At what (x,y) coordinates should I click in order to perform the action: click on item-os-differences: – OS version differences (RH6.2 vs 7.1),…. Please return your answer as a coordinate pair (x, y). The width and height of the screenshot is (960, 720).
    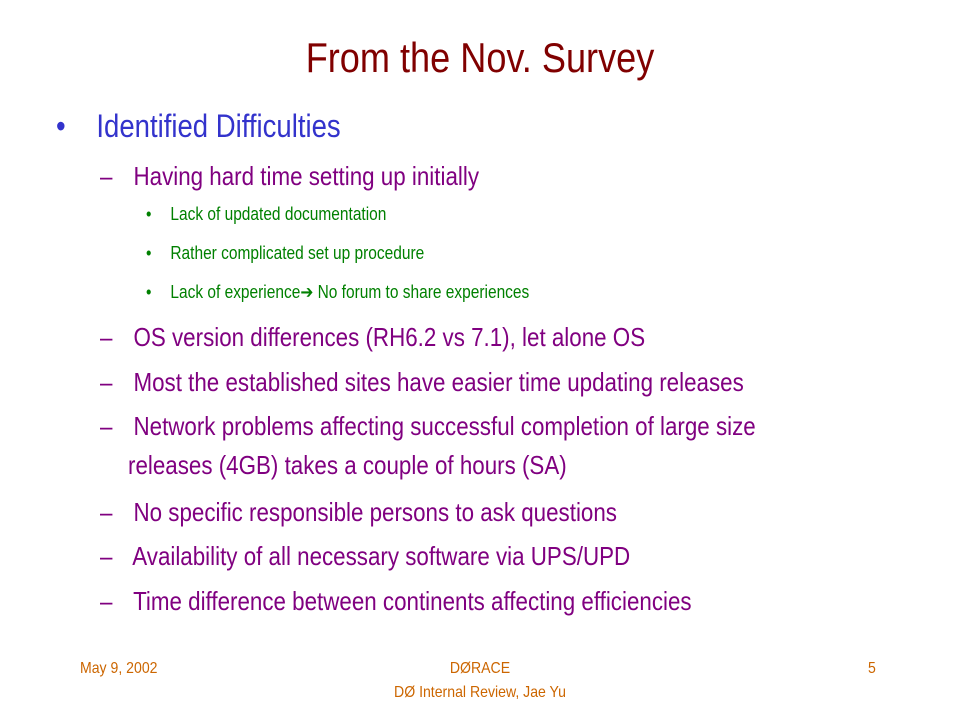
    Looking at the image, I should click on (372, 337).